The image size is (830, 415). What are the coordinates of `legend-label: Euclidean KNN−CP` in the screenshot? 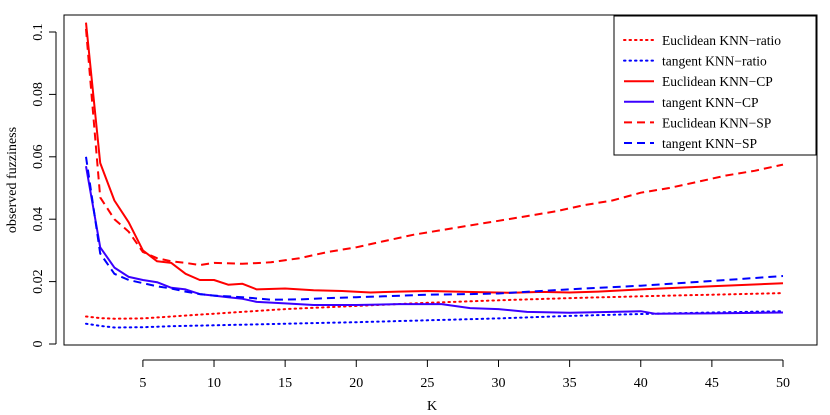 It's located at (717, 81).